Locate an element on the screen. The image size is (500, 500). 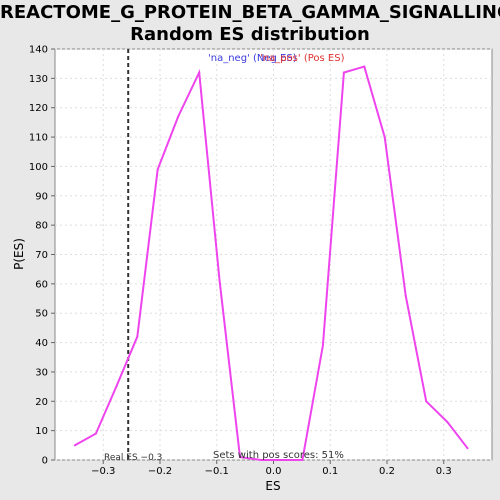
x-axis: −0.3 −0.2 −0.1 0.0 0.1 0.2 0.3 is located at coordinates (271, 468).